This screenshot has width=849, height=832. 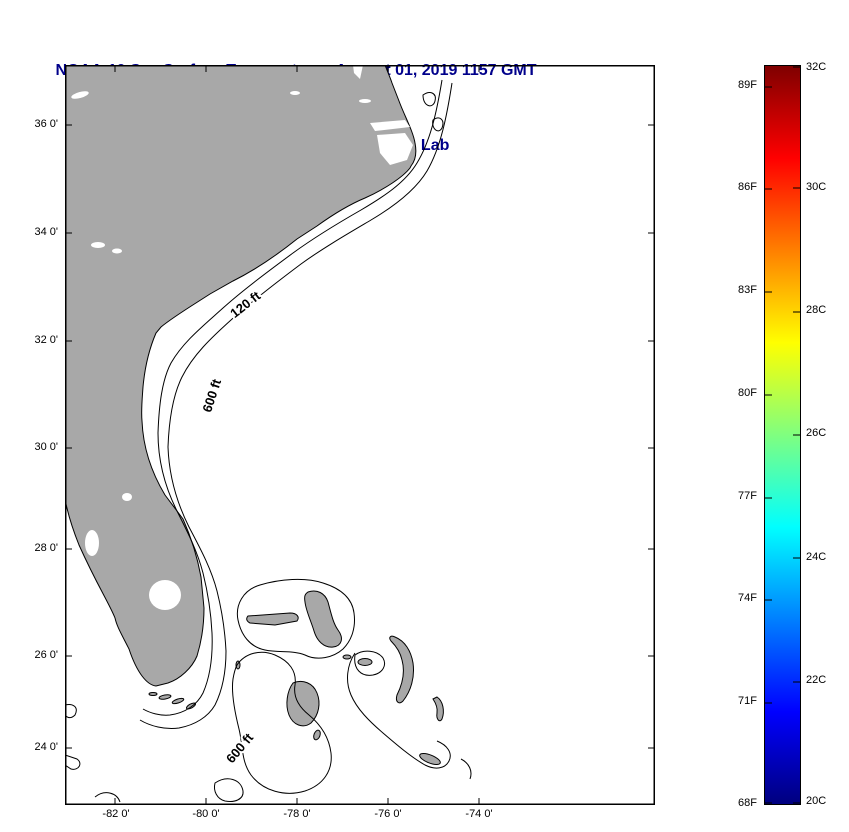 What do you see at coordinates (816, 310) in the screenshot?
I see `colorbar-label-28c: 28C` at bounding box center [816, 310].